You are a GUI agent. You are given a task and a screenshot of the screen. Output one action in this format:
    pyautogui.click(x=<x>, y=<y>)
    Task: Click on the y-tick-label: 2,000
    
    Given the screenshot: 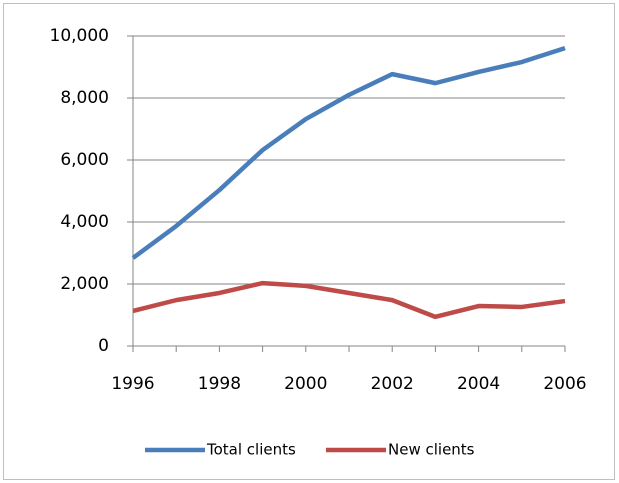 What is the action you would take?
    pyautogui.click(x=84, y=284)
    